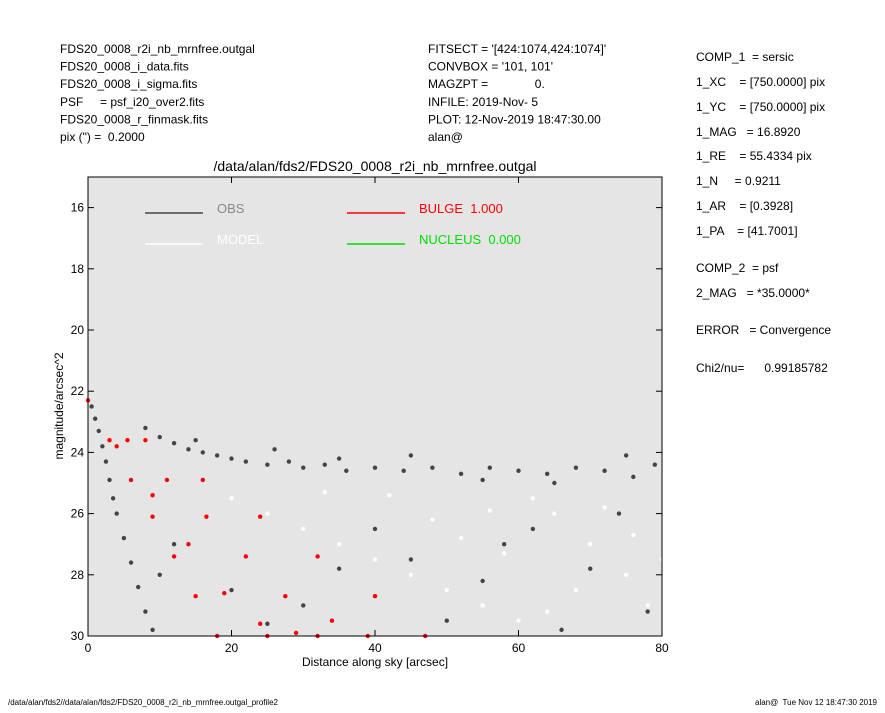 The height and width of the screenshot is (713, 885). I want to click on legend-label: OBS, so click(231, 208).